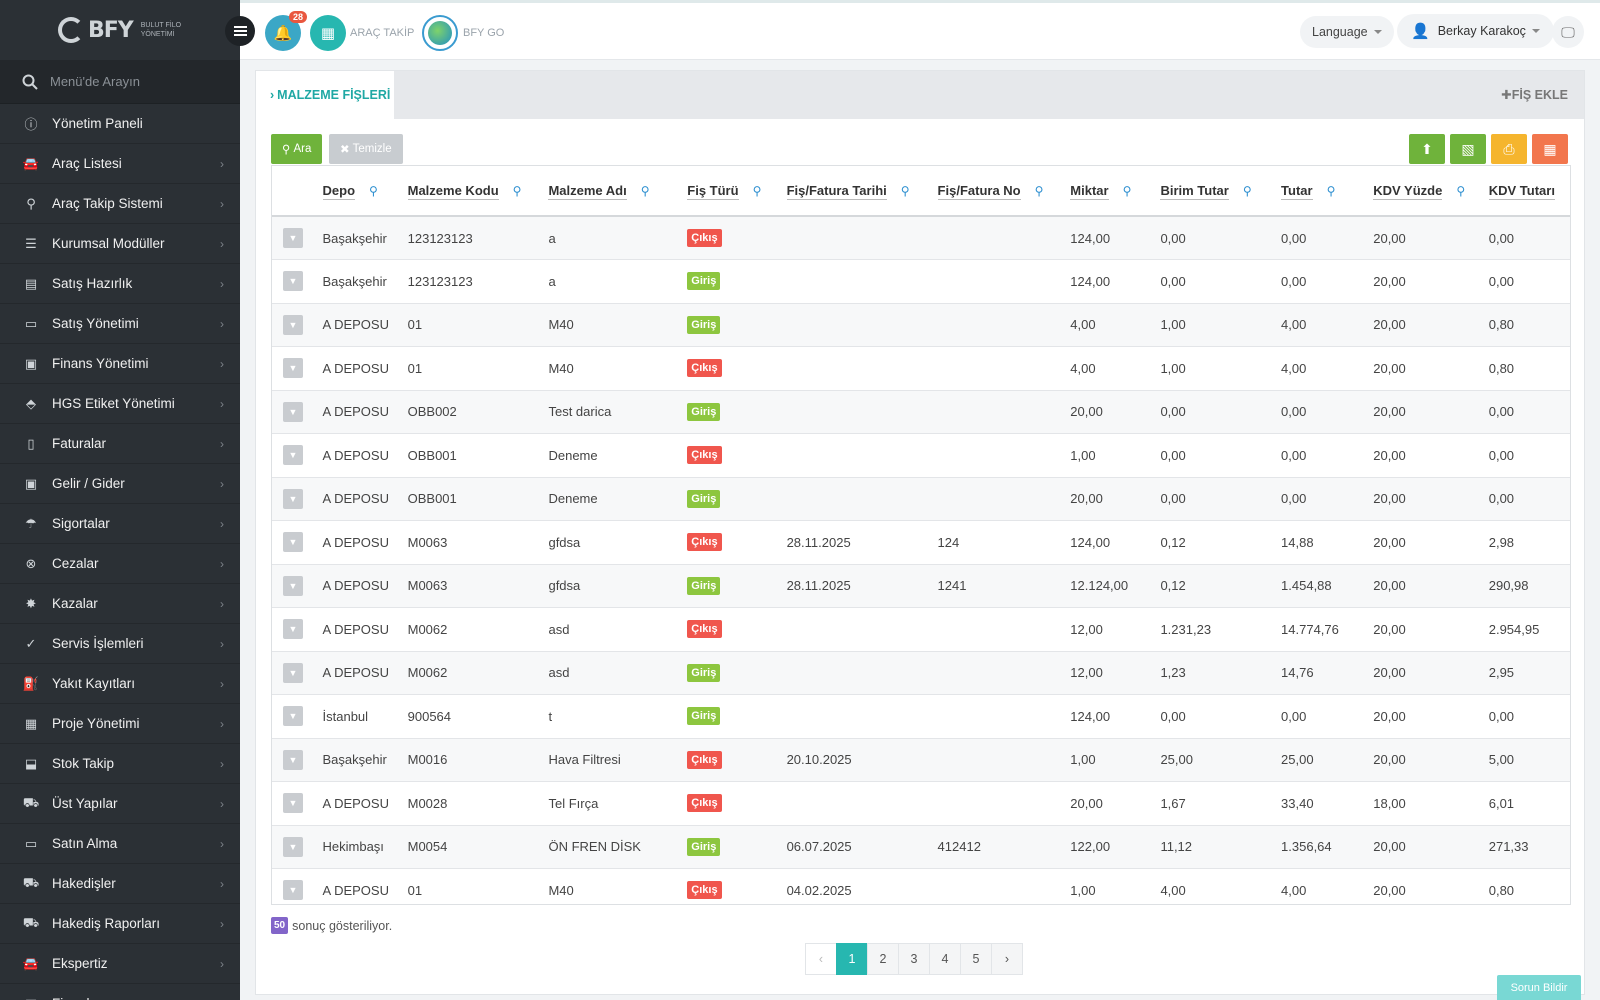 The image size is (1600, 1000). I want to click on column-header: Fiş/Fatura No ⚲, so click(994, 191).